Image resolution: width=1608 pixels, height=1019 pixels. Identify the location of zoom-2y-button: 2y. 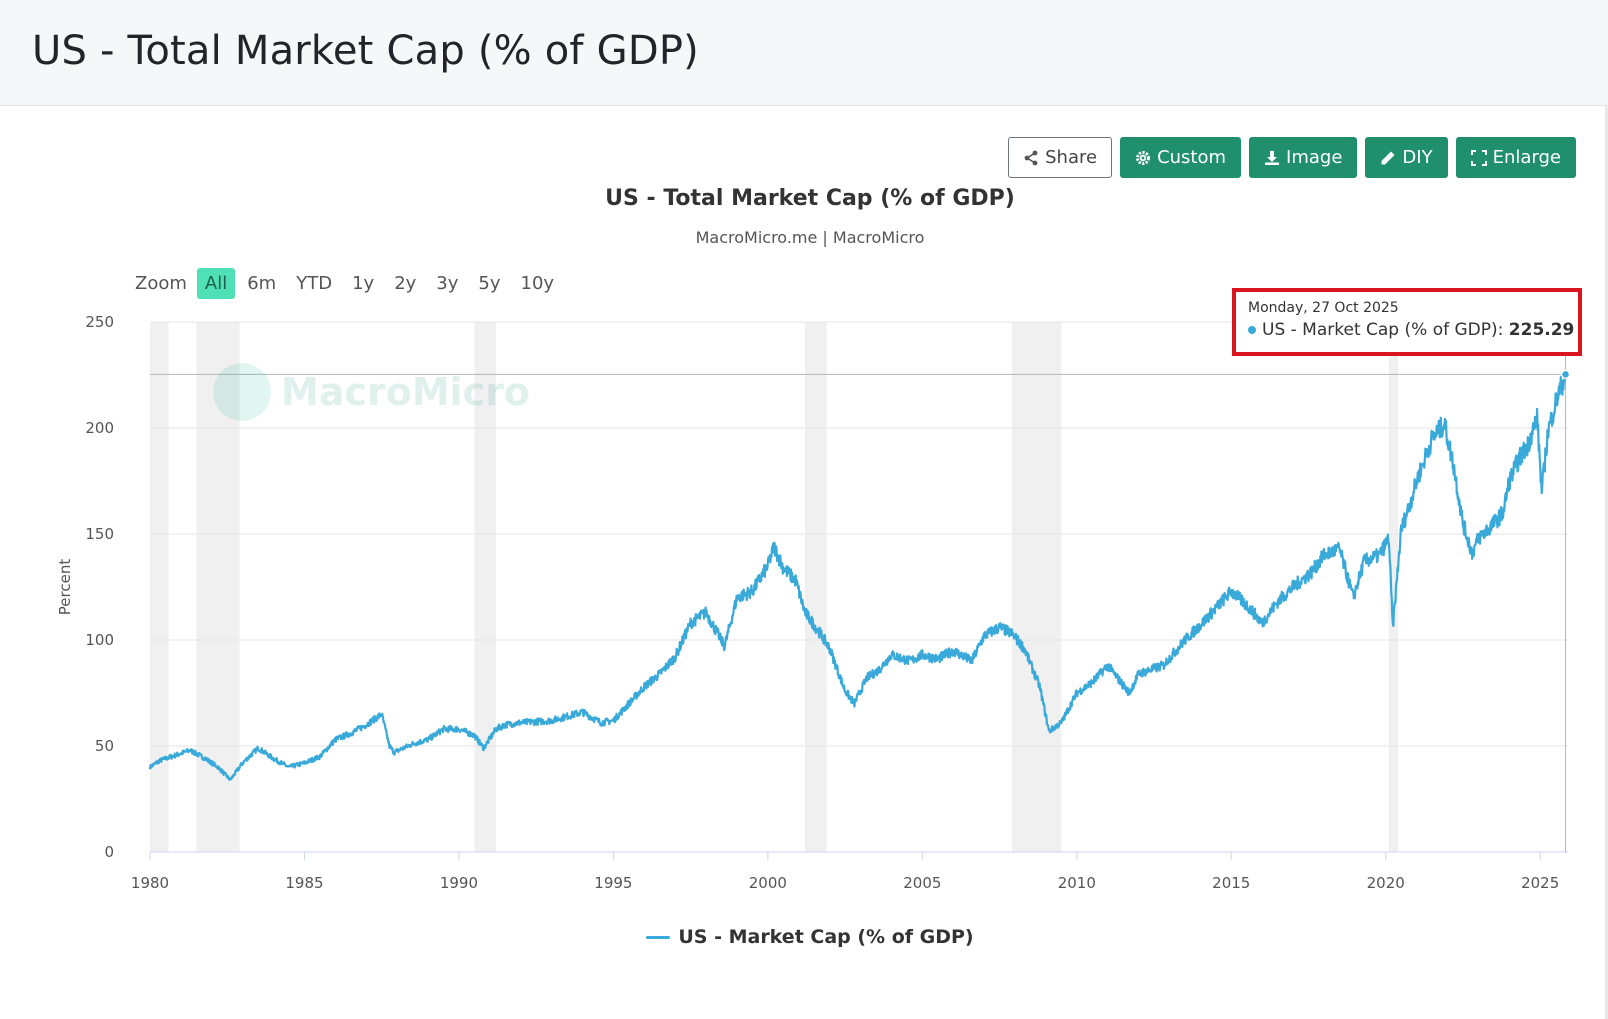
(405, 283).